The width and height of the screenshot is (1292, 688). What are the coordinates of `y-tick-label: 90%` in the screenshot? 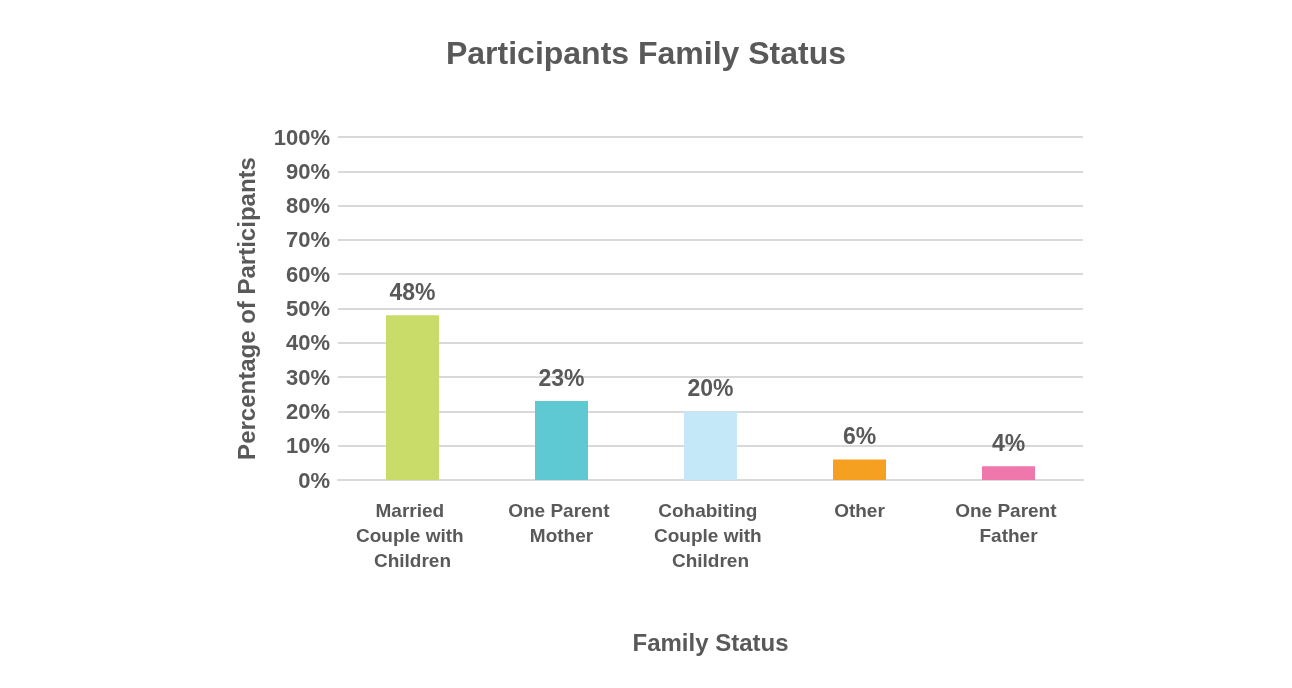 It's located at (307, 171).